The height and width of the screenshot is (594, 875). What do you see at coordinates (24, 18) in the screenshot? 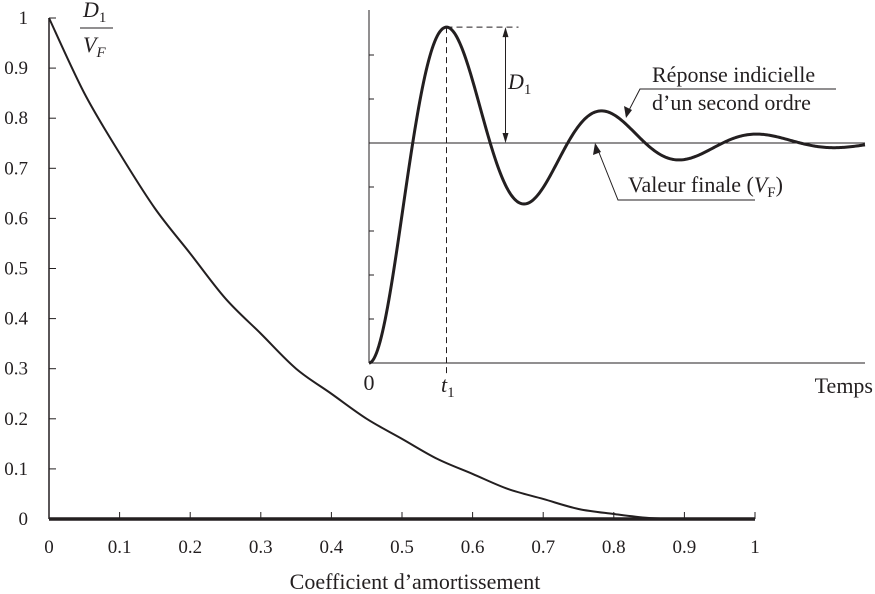
I see `main-y-tick-label: 1` at bounding box center [24, 18].